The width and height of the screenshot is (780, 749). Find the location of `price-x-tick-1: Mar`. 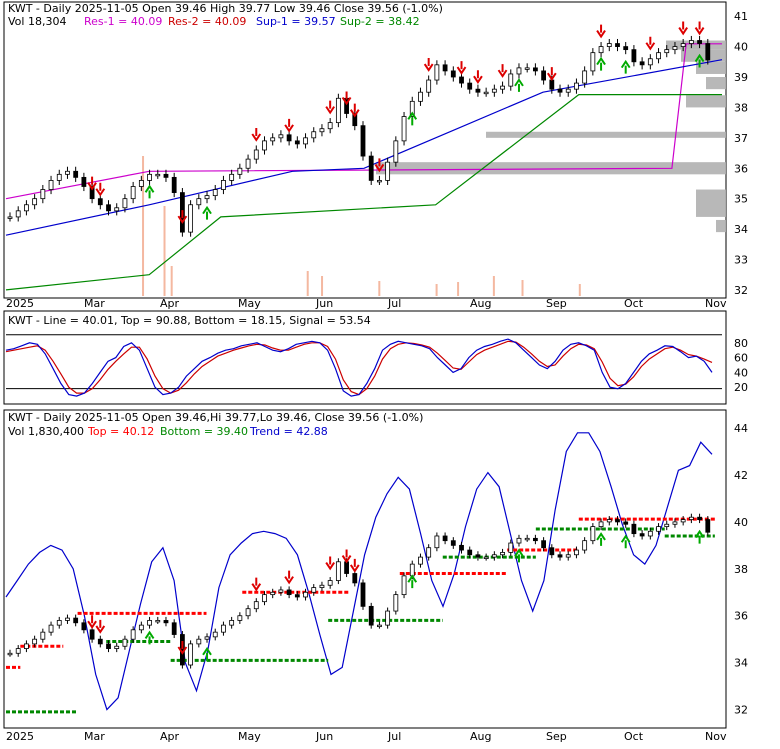

price-x-tick-1: Mar is located at coordinates (94, 303).